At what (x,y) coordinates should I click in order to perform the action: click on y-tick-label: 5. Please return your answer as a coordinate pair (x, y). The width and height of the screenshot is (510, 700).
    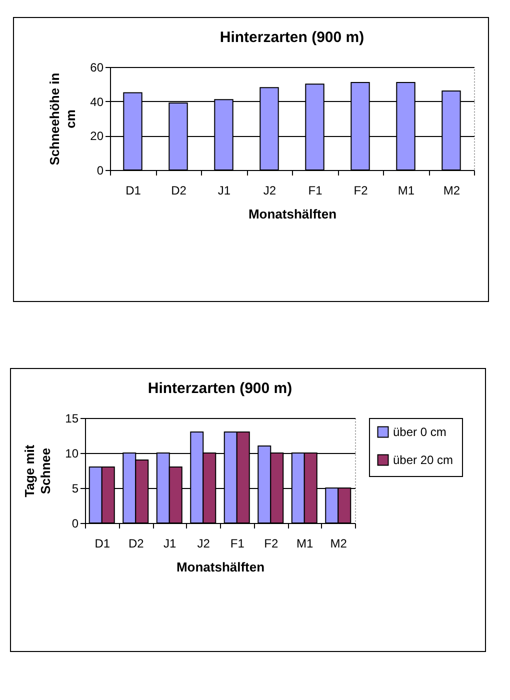
    Looking at the image, I should click on (75, 489).